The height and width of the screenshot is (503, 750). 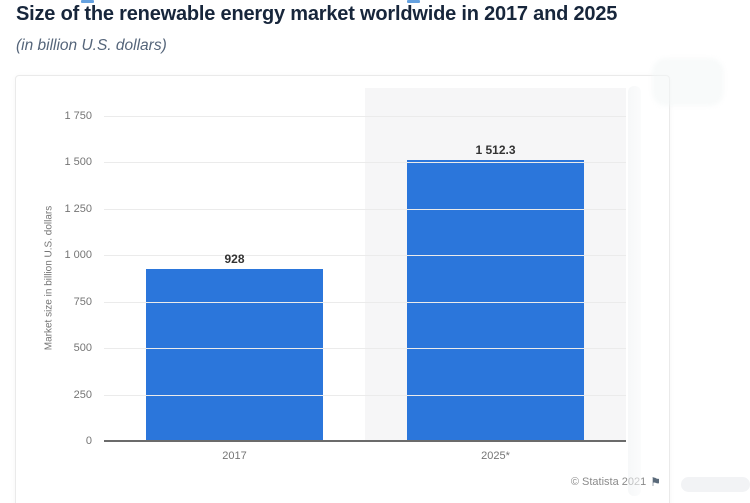 What do you see at coordinates (365, 441) in the screenshot?
I see `x-axis-line` at bounding box center [365, 441].